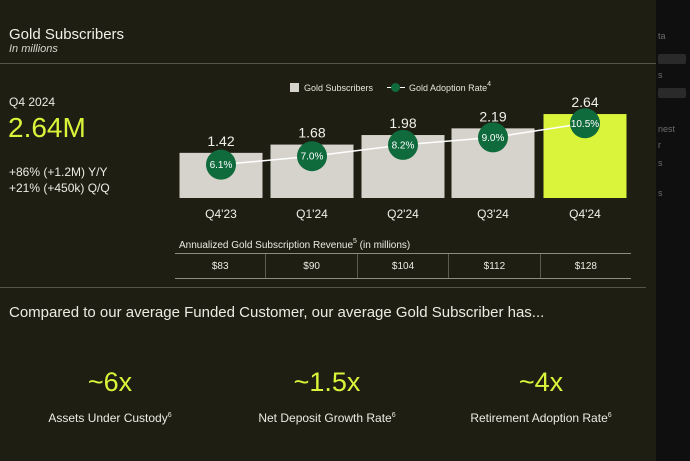  I want to click on chart-legend: Gold Subscribers Gold Adoption Rate4, so click(390, 87).